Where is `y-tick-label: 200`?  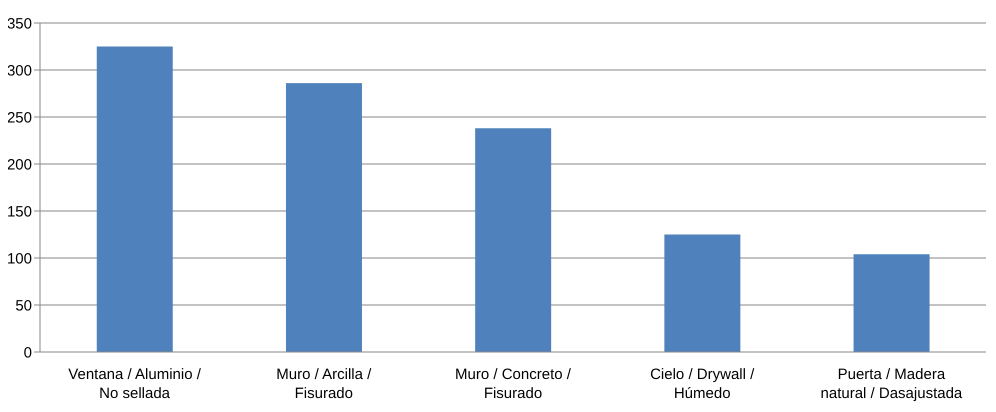 y-tick-label: 200 is located at coordinates (19, 165).